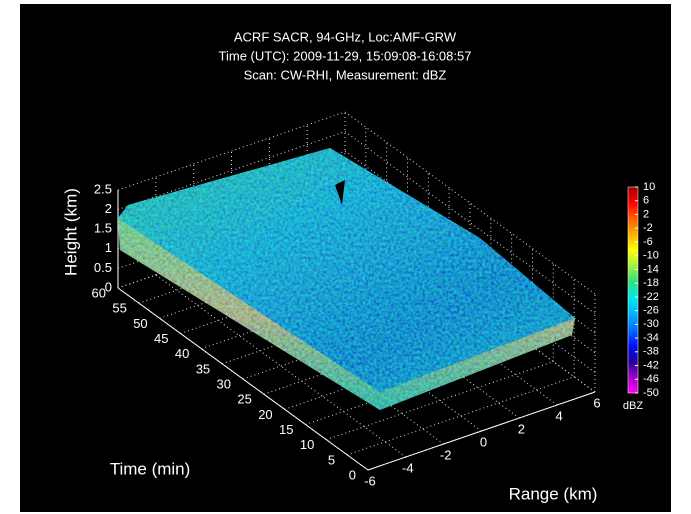 The image size is (691, 514). Describe the element at coordinates (203, 368) in the screenshot. I see `y-tick-label: 35` at that location.